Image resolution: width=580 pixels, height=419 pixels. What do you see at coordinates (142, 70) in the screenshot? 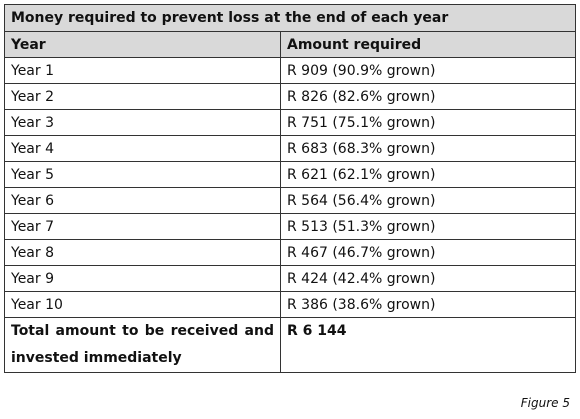
I see `year-cell: Year 1` at bounding box center [142, 70].